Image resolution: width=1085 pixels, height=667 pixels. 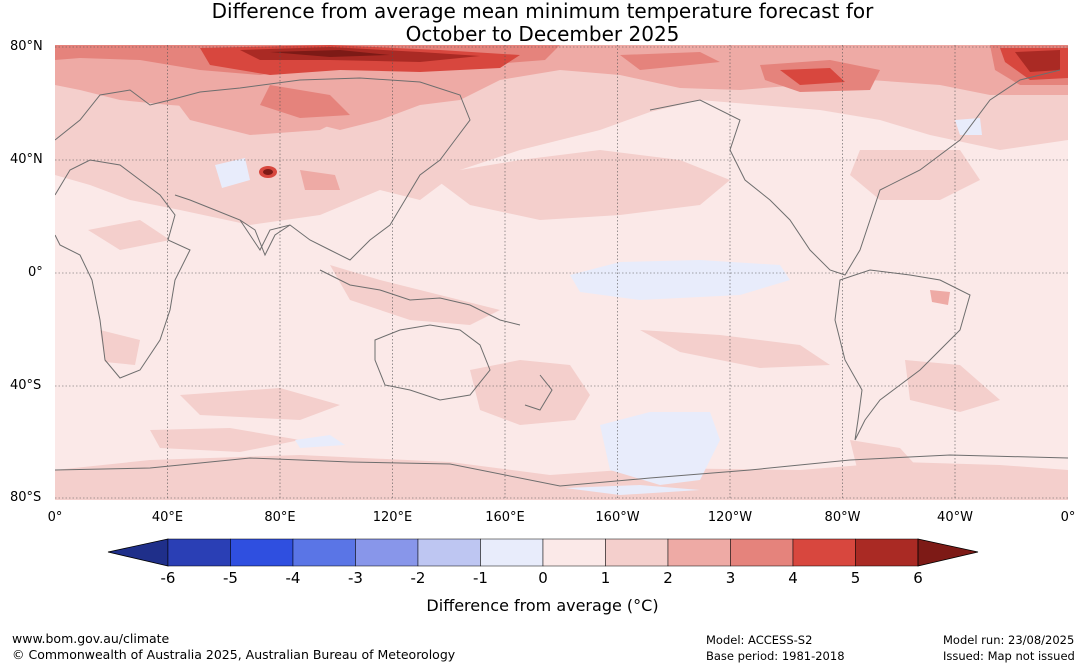 I want to click on lat-label: 40°S, so click(x=26, y=385).